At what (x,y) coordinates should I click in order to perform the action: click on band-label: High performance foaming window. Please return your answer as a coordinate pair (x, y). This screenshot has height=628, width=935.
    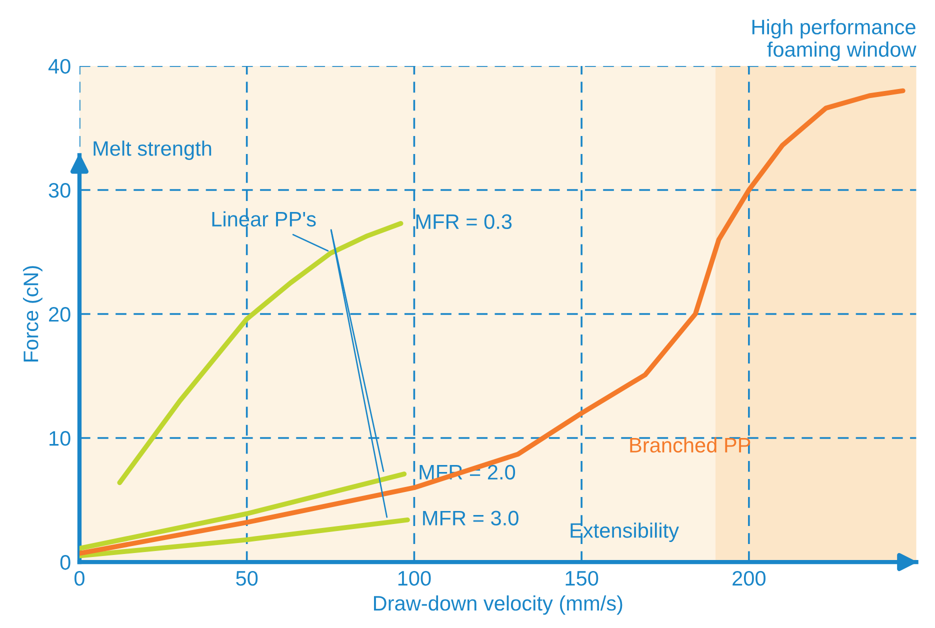
    Looking at the image, I should click on (834, 40).